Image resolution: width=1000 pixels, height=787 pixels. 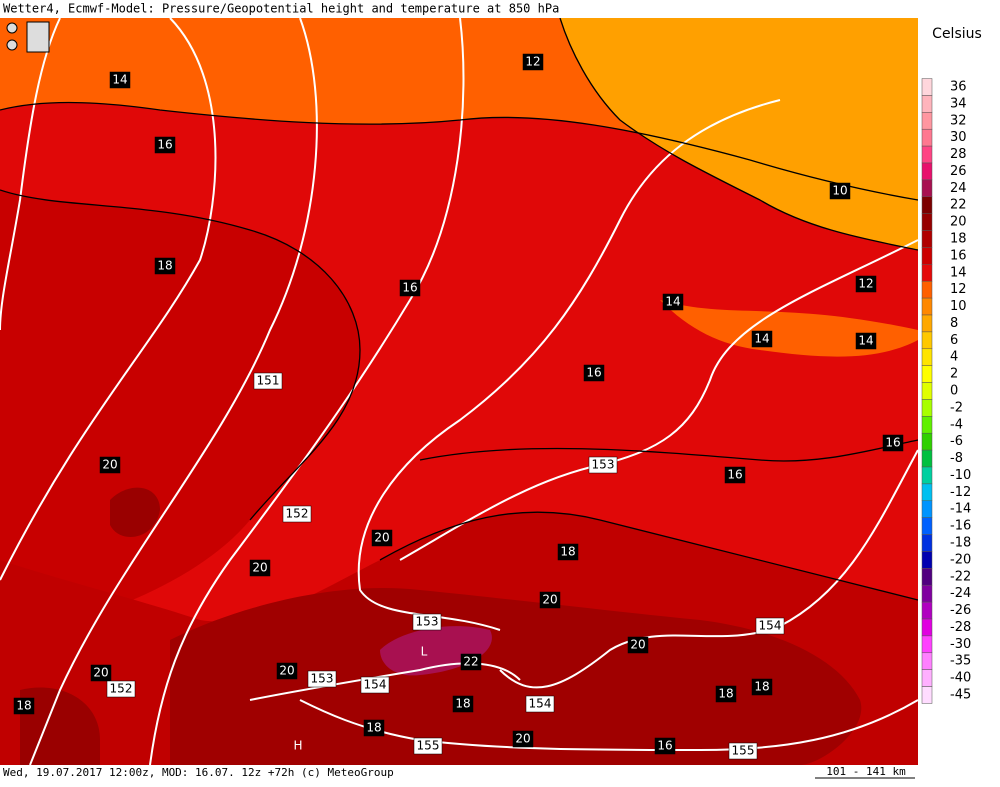 I want to click on contour-label: 151, so click(x=268, y=381).